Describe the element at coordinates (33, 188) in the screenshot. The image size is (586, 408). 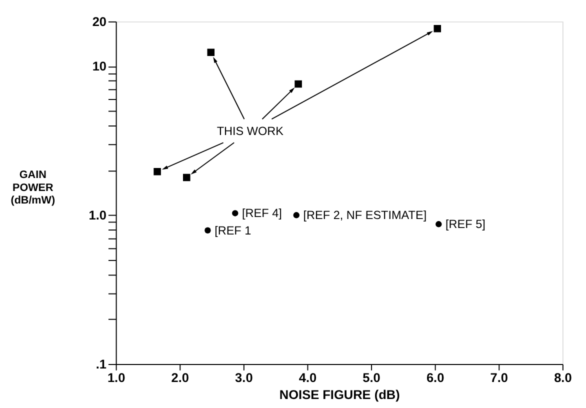
I see `y-axis-title: GAIN POWER (dB/mW)` at that location.